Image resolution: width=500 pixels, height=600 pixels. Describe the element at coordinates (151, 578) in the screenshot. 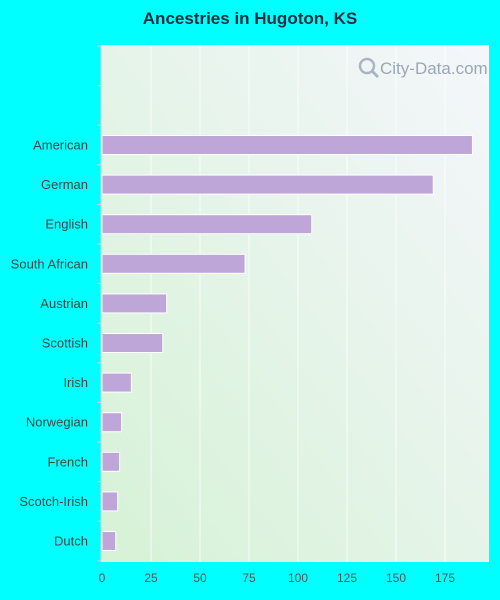

I see `x-tick-label: 25` at that location.